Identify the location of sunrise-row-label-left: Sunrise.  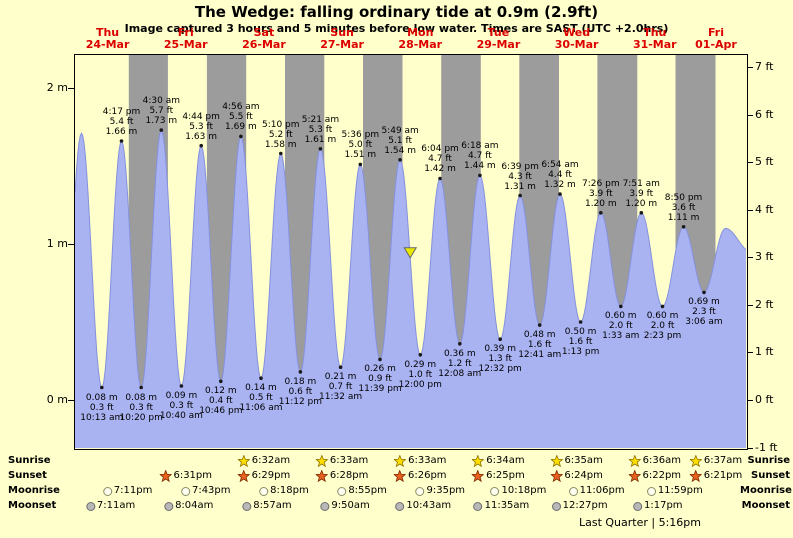
(29, 460).